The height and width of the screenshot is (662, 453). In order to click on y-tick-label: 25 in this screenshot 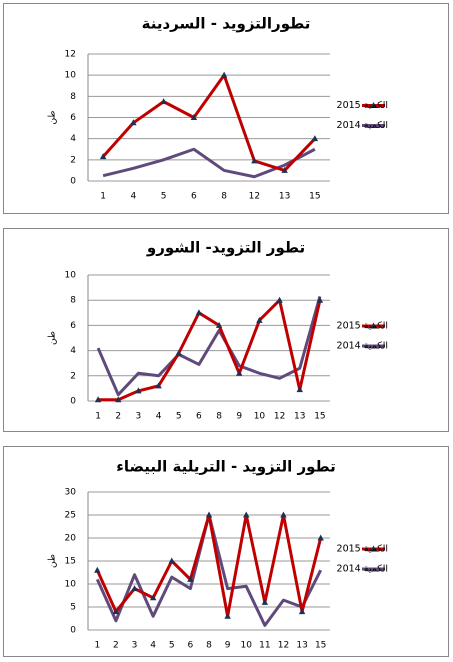, I will do `click(70, 516)`.